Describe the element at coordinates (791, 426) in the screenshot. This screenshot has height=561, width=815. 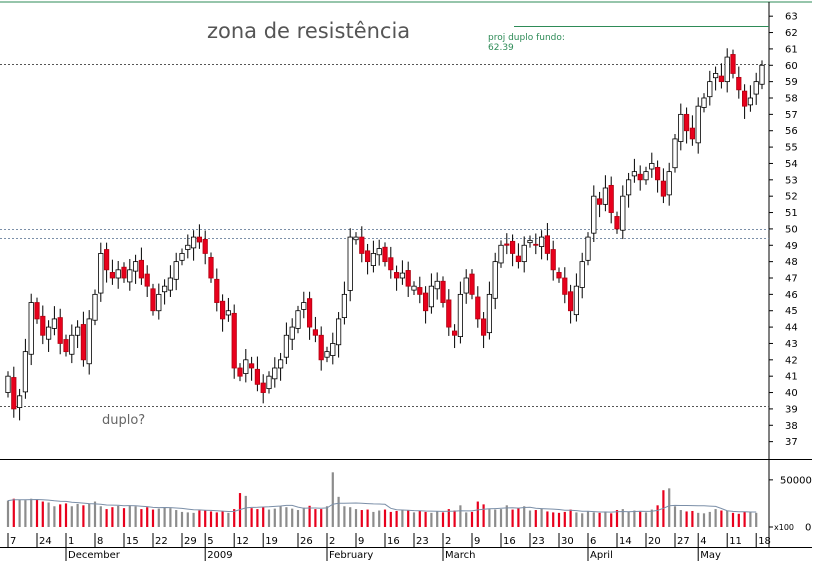
I see `price-tick-label: 38` at that location.